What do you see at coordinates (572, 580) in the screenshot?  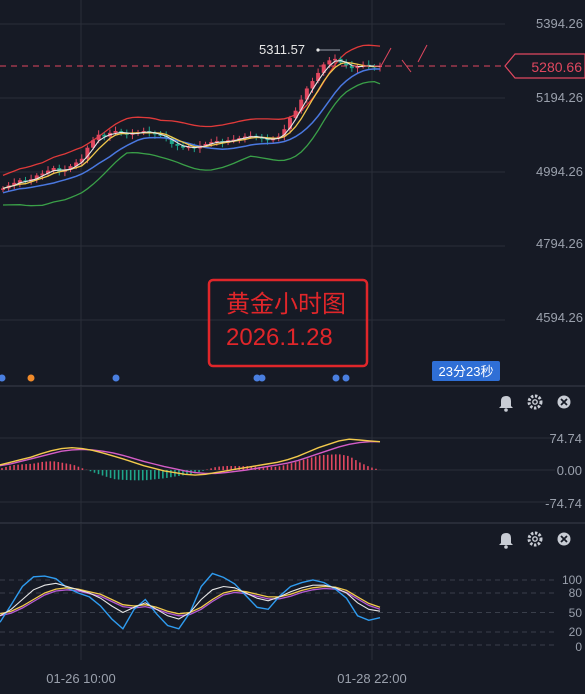 I see `kdj-level-label: 100` at bounding box center [572, 580].